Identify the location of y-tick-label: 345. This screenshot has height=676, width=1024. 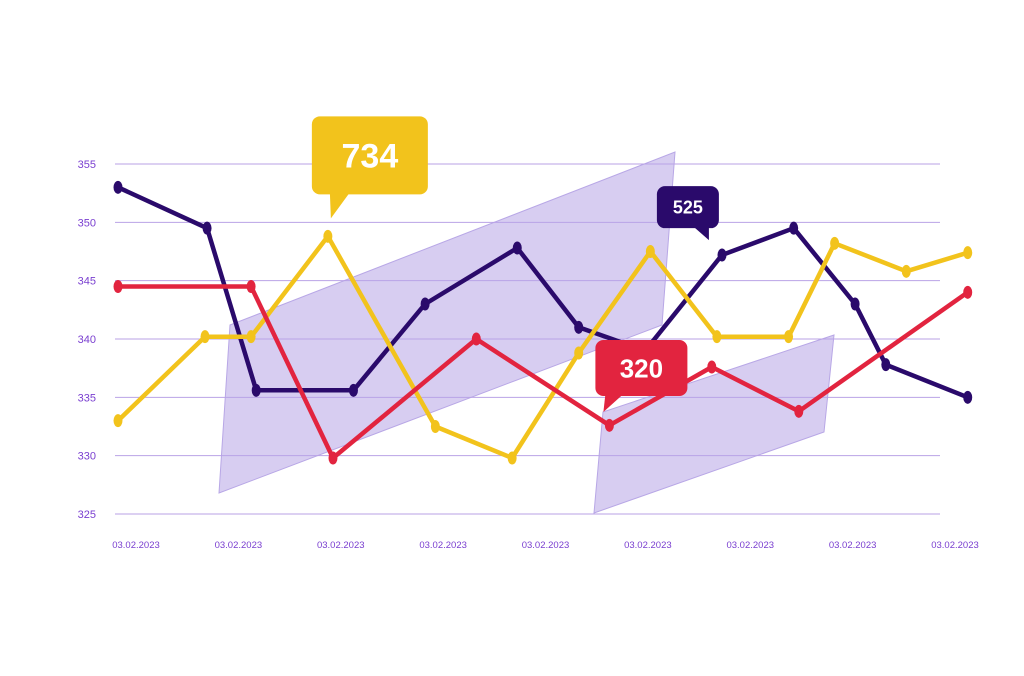
(87, 282).